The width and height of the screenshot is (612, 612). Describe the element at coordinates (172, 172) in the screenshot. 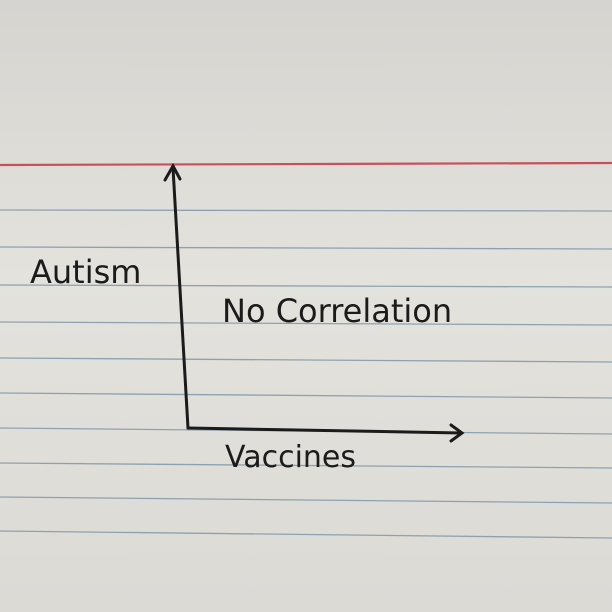

I see `y-axis-arrowhead` at that location.